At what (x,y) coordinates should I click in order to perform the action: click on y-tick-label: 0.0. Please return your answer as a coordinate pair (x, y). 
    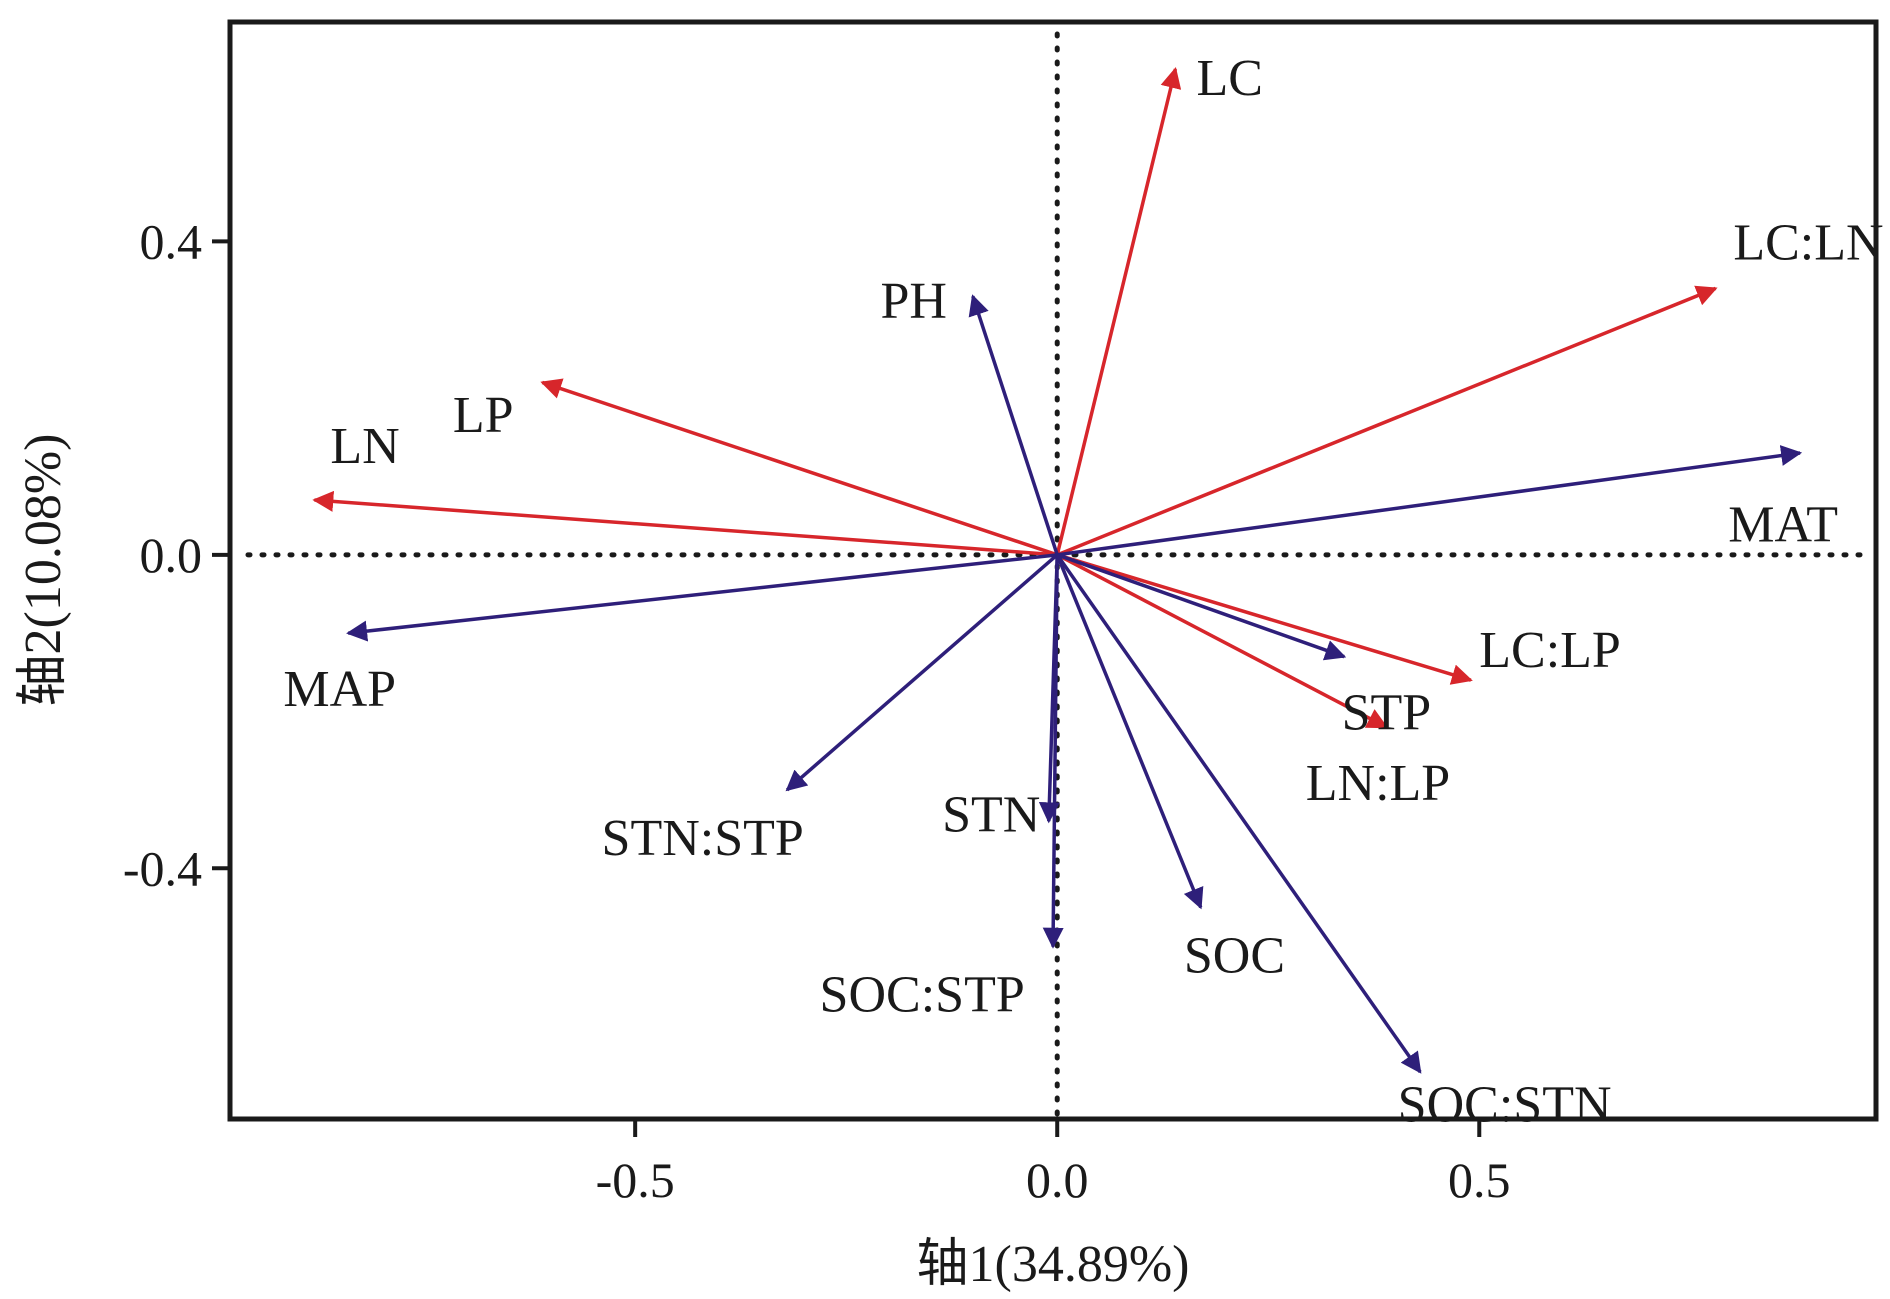
    Looking at the image, I should click on (171, 555).